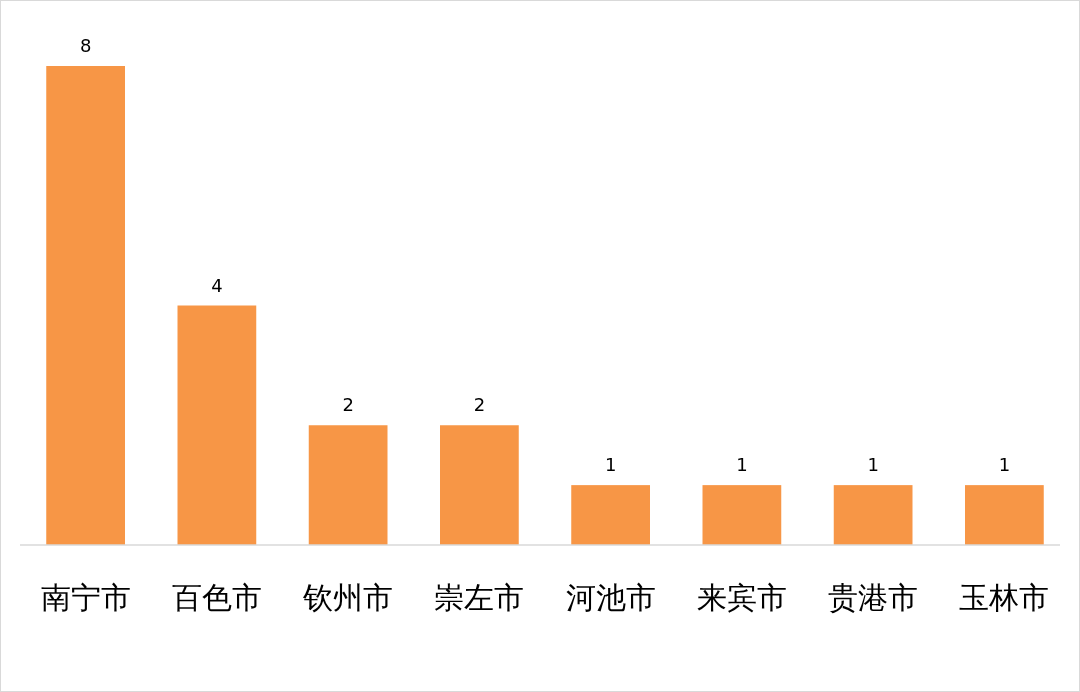 This screenshot has width=1080, height=692. What do you see at coordinates (85, 597) in the screenshot?
I see `x-tick-label: 南宁市` at bounding box center [85, 597].